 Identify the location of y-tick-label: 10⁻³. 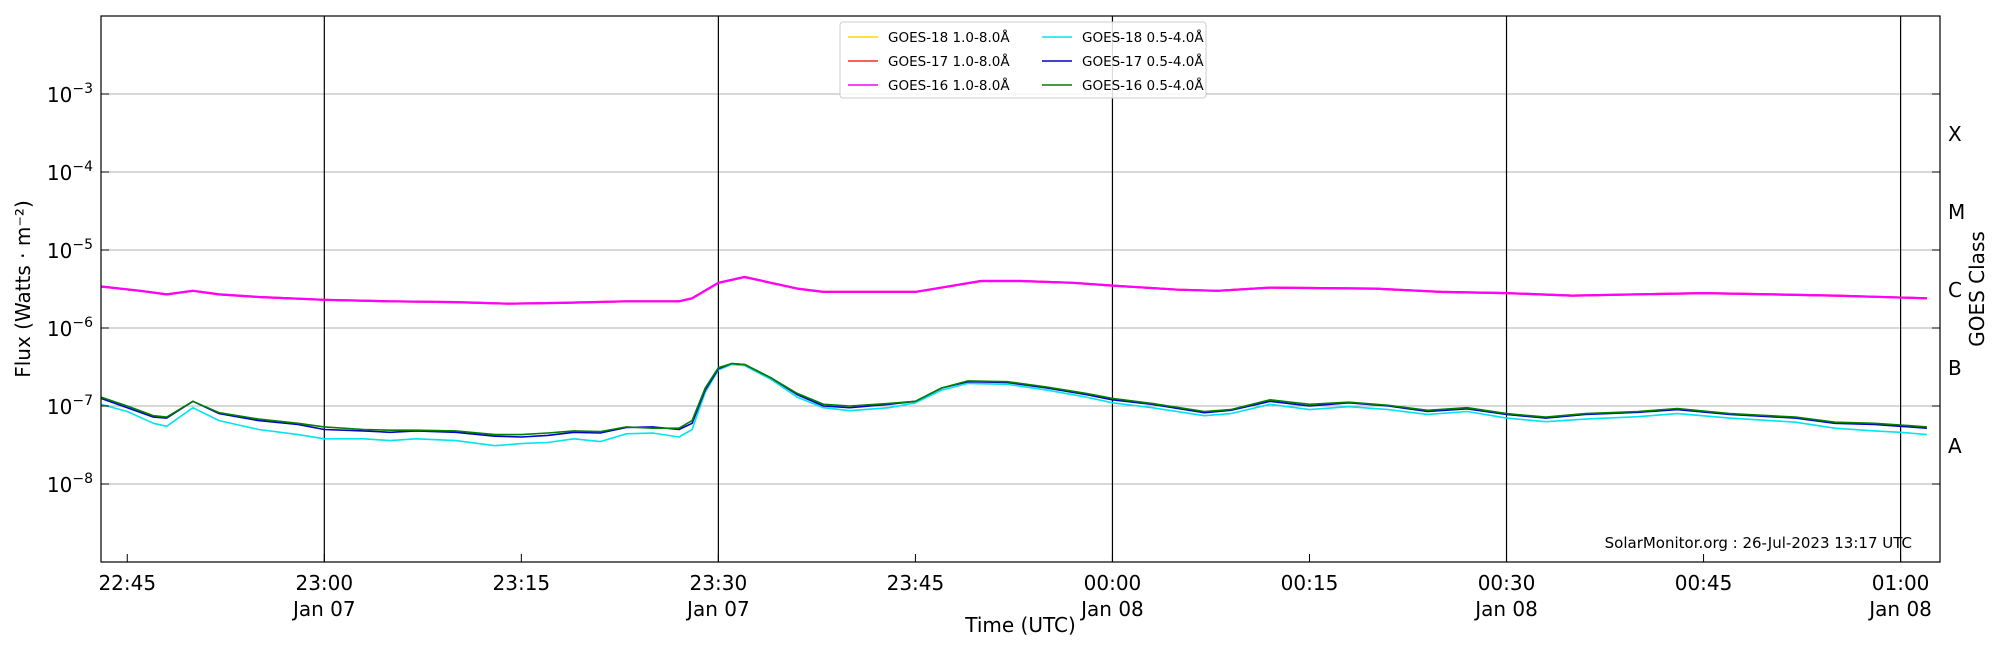
(70, 94).